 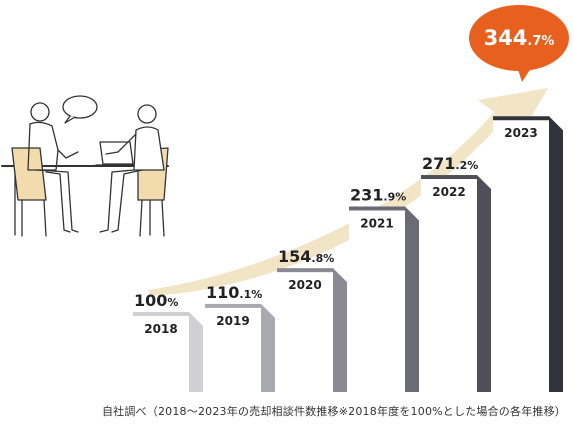 I want to click on bar-2023, so click(x=528, y=254).